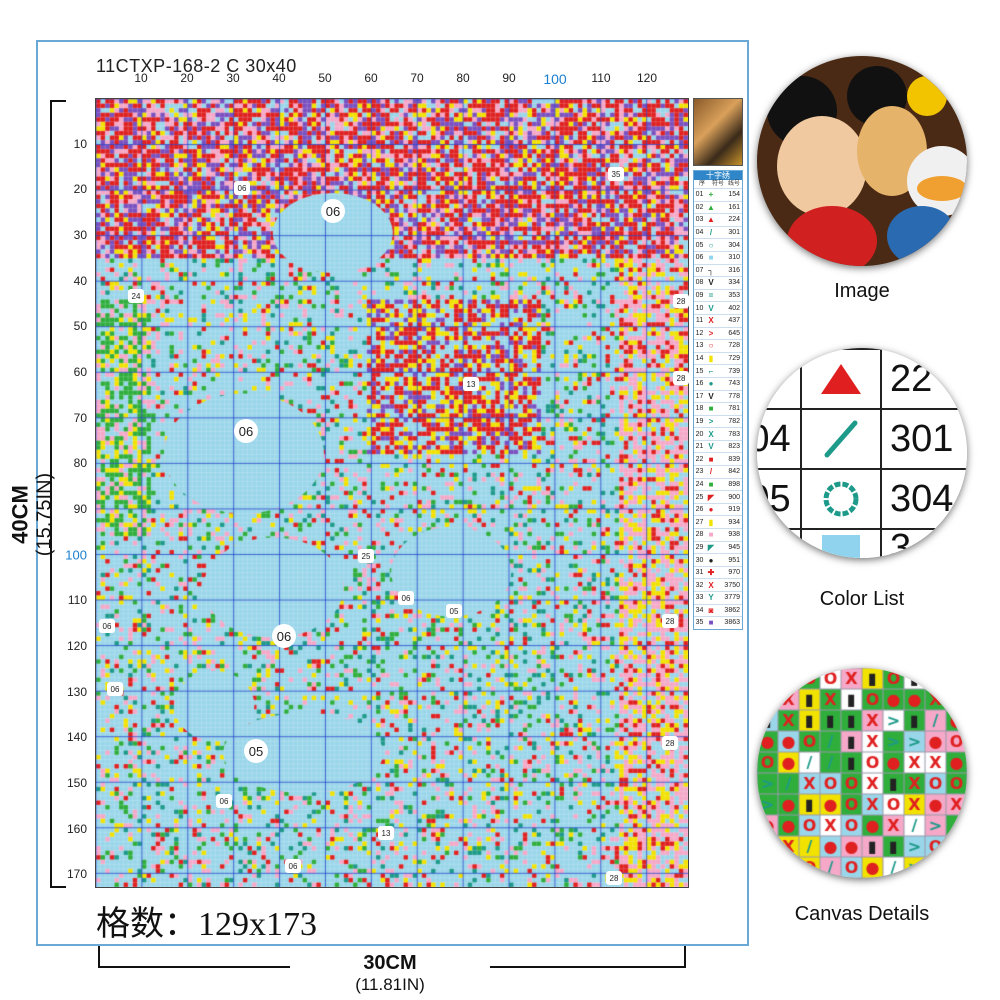 The image size is (1000, 1000). I want to click on legend-thread-code: 783, so click(734, 434).